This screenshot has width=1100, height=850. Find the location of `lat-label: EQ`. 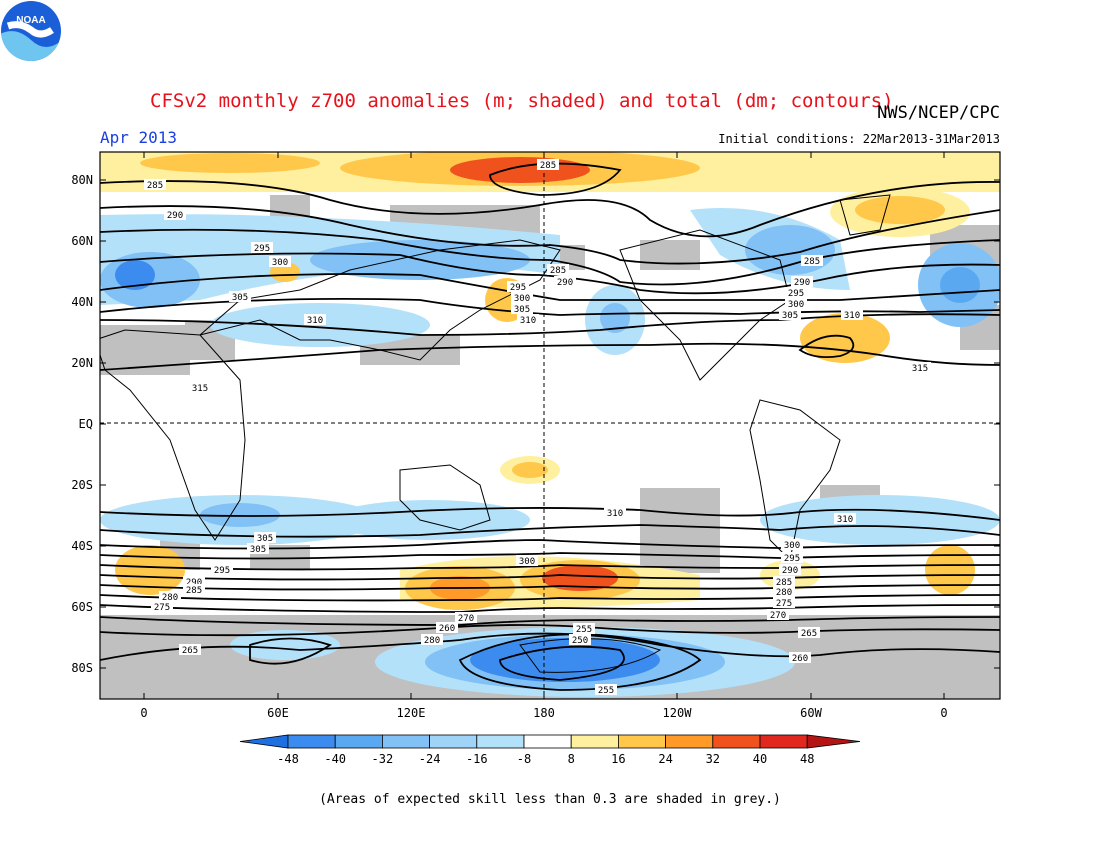

lat-label: EQ is located at coordinates (86, 424).